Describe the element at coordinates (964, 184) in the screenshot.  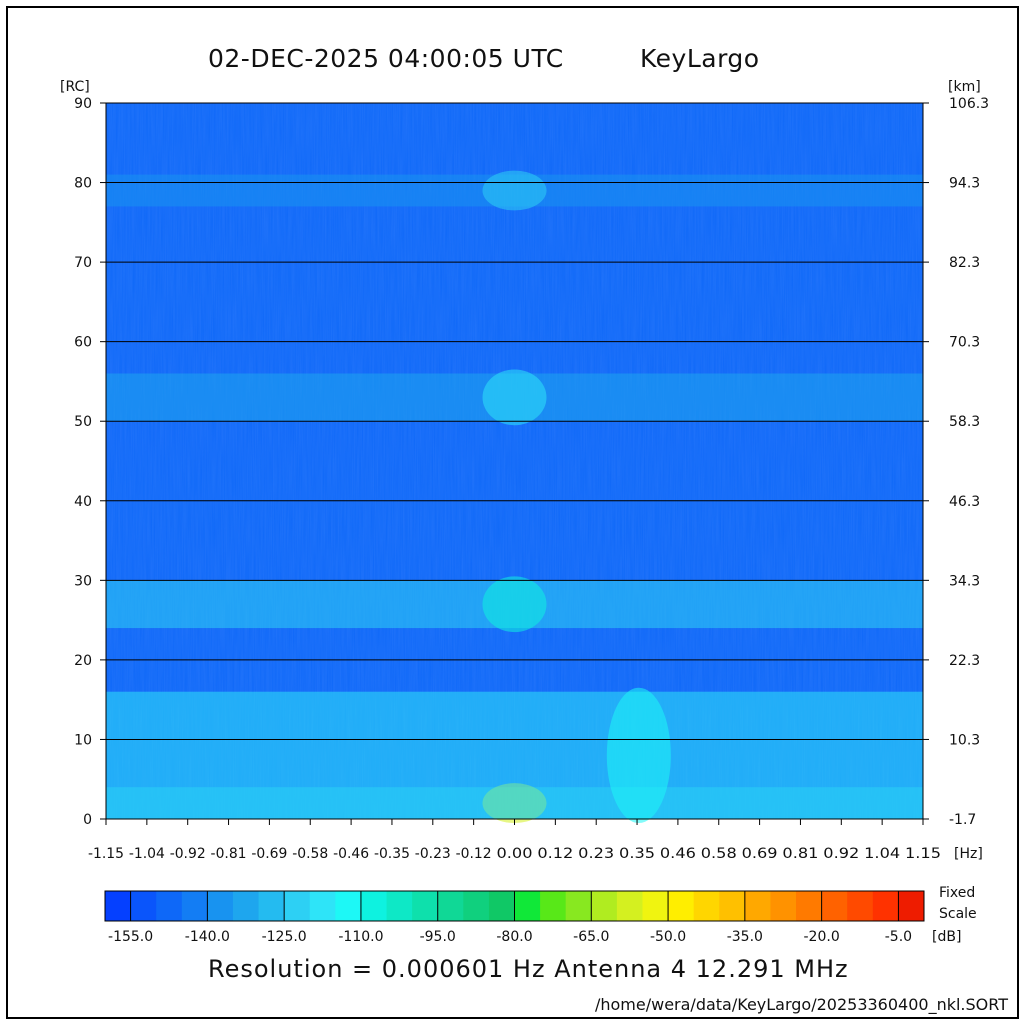
I see `y-tick-label-right: 94.3` at that location.